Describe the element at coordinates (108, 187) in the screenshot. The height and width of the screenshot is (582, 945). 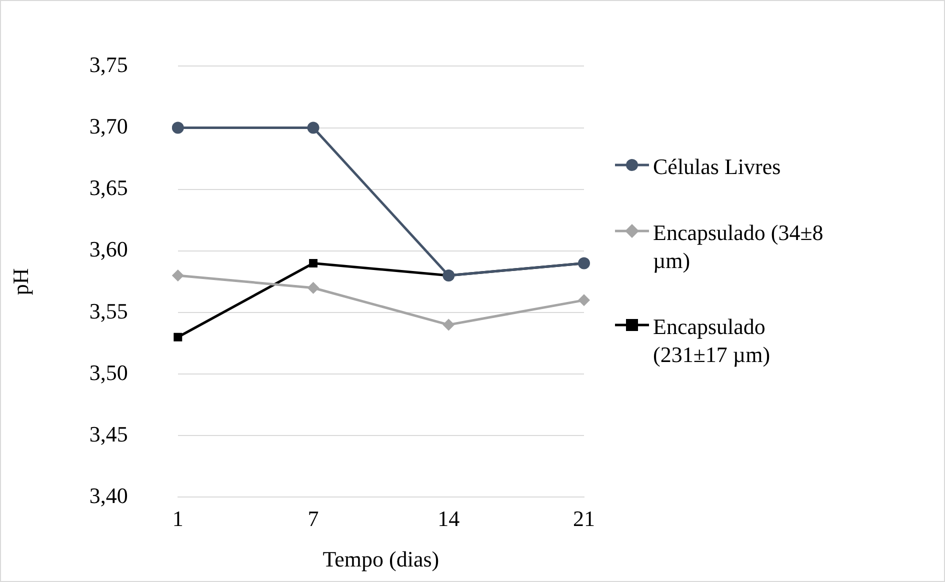
I see `y-tick-label: 3,65` at that location.